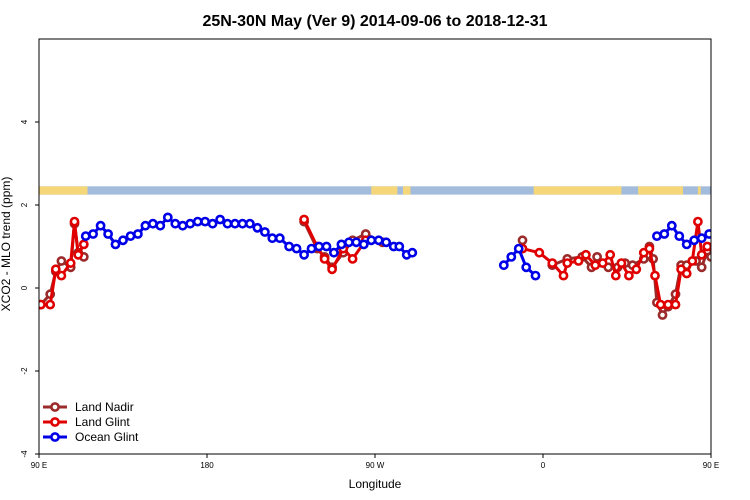 The height and width of the screenshot is (500, 750). I want to click on x-axis: 90 E 180 90 W 0 90 E, so click(375, 462).